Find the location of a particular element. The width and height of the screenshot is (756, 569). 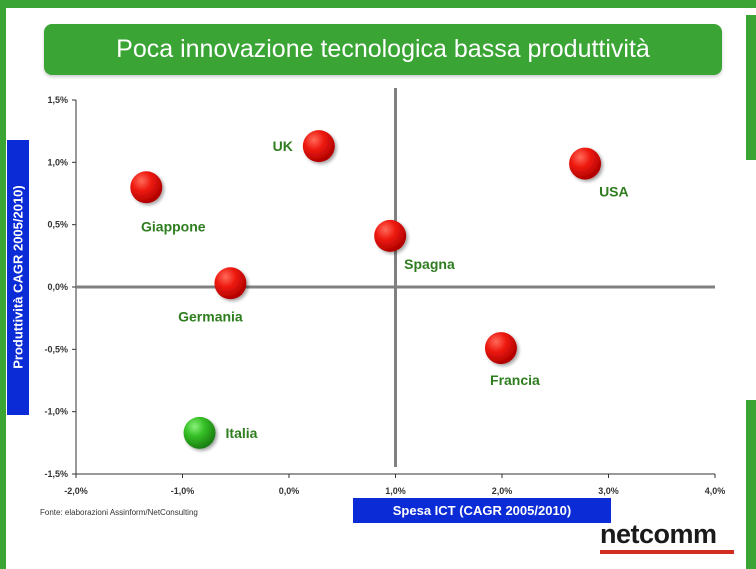

y-tick-label: 1,5% is located at coordinates (57, 100).